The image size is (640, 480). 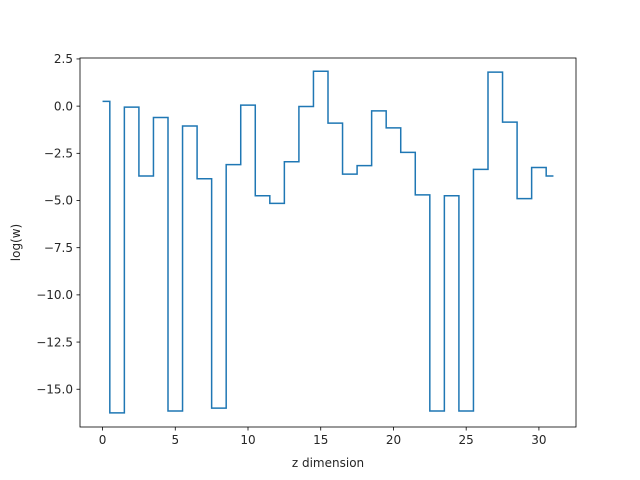 What do you see at coordinates (58, 248) in the screenshot?
I see `y-tick-label: −7.5` at bounding box center [58, 248].